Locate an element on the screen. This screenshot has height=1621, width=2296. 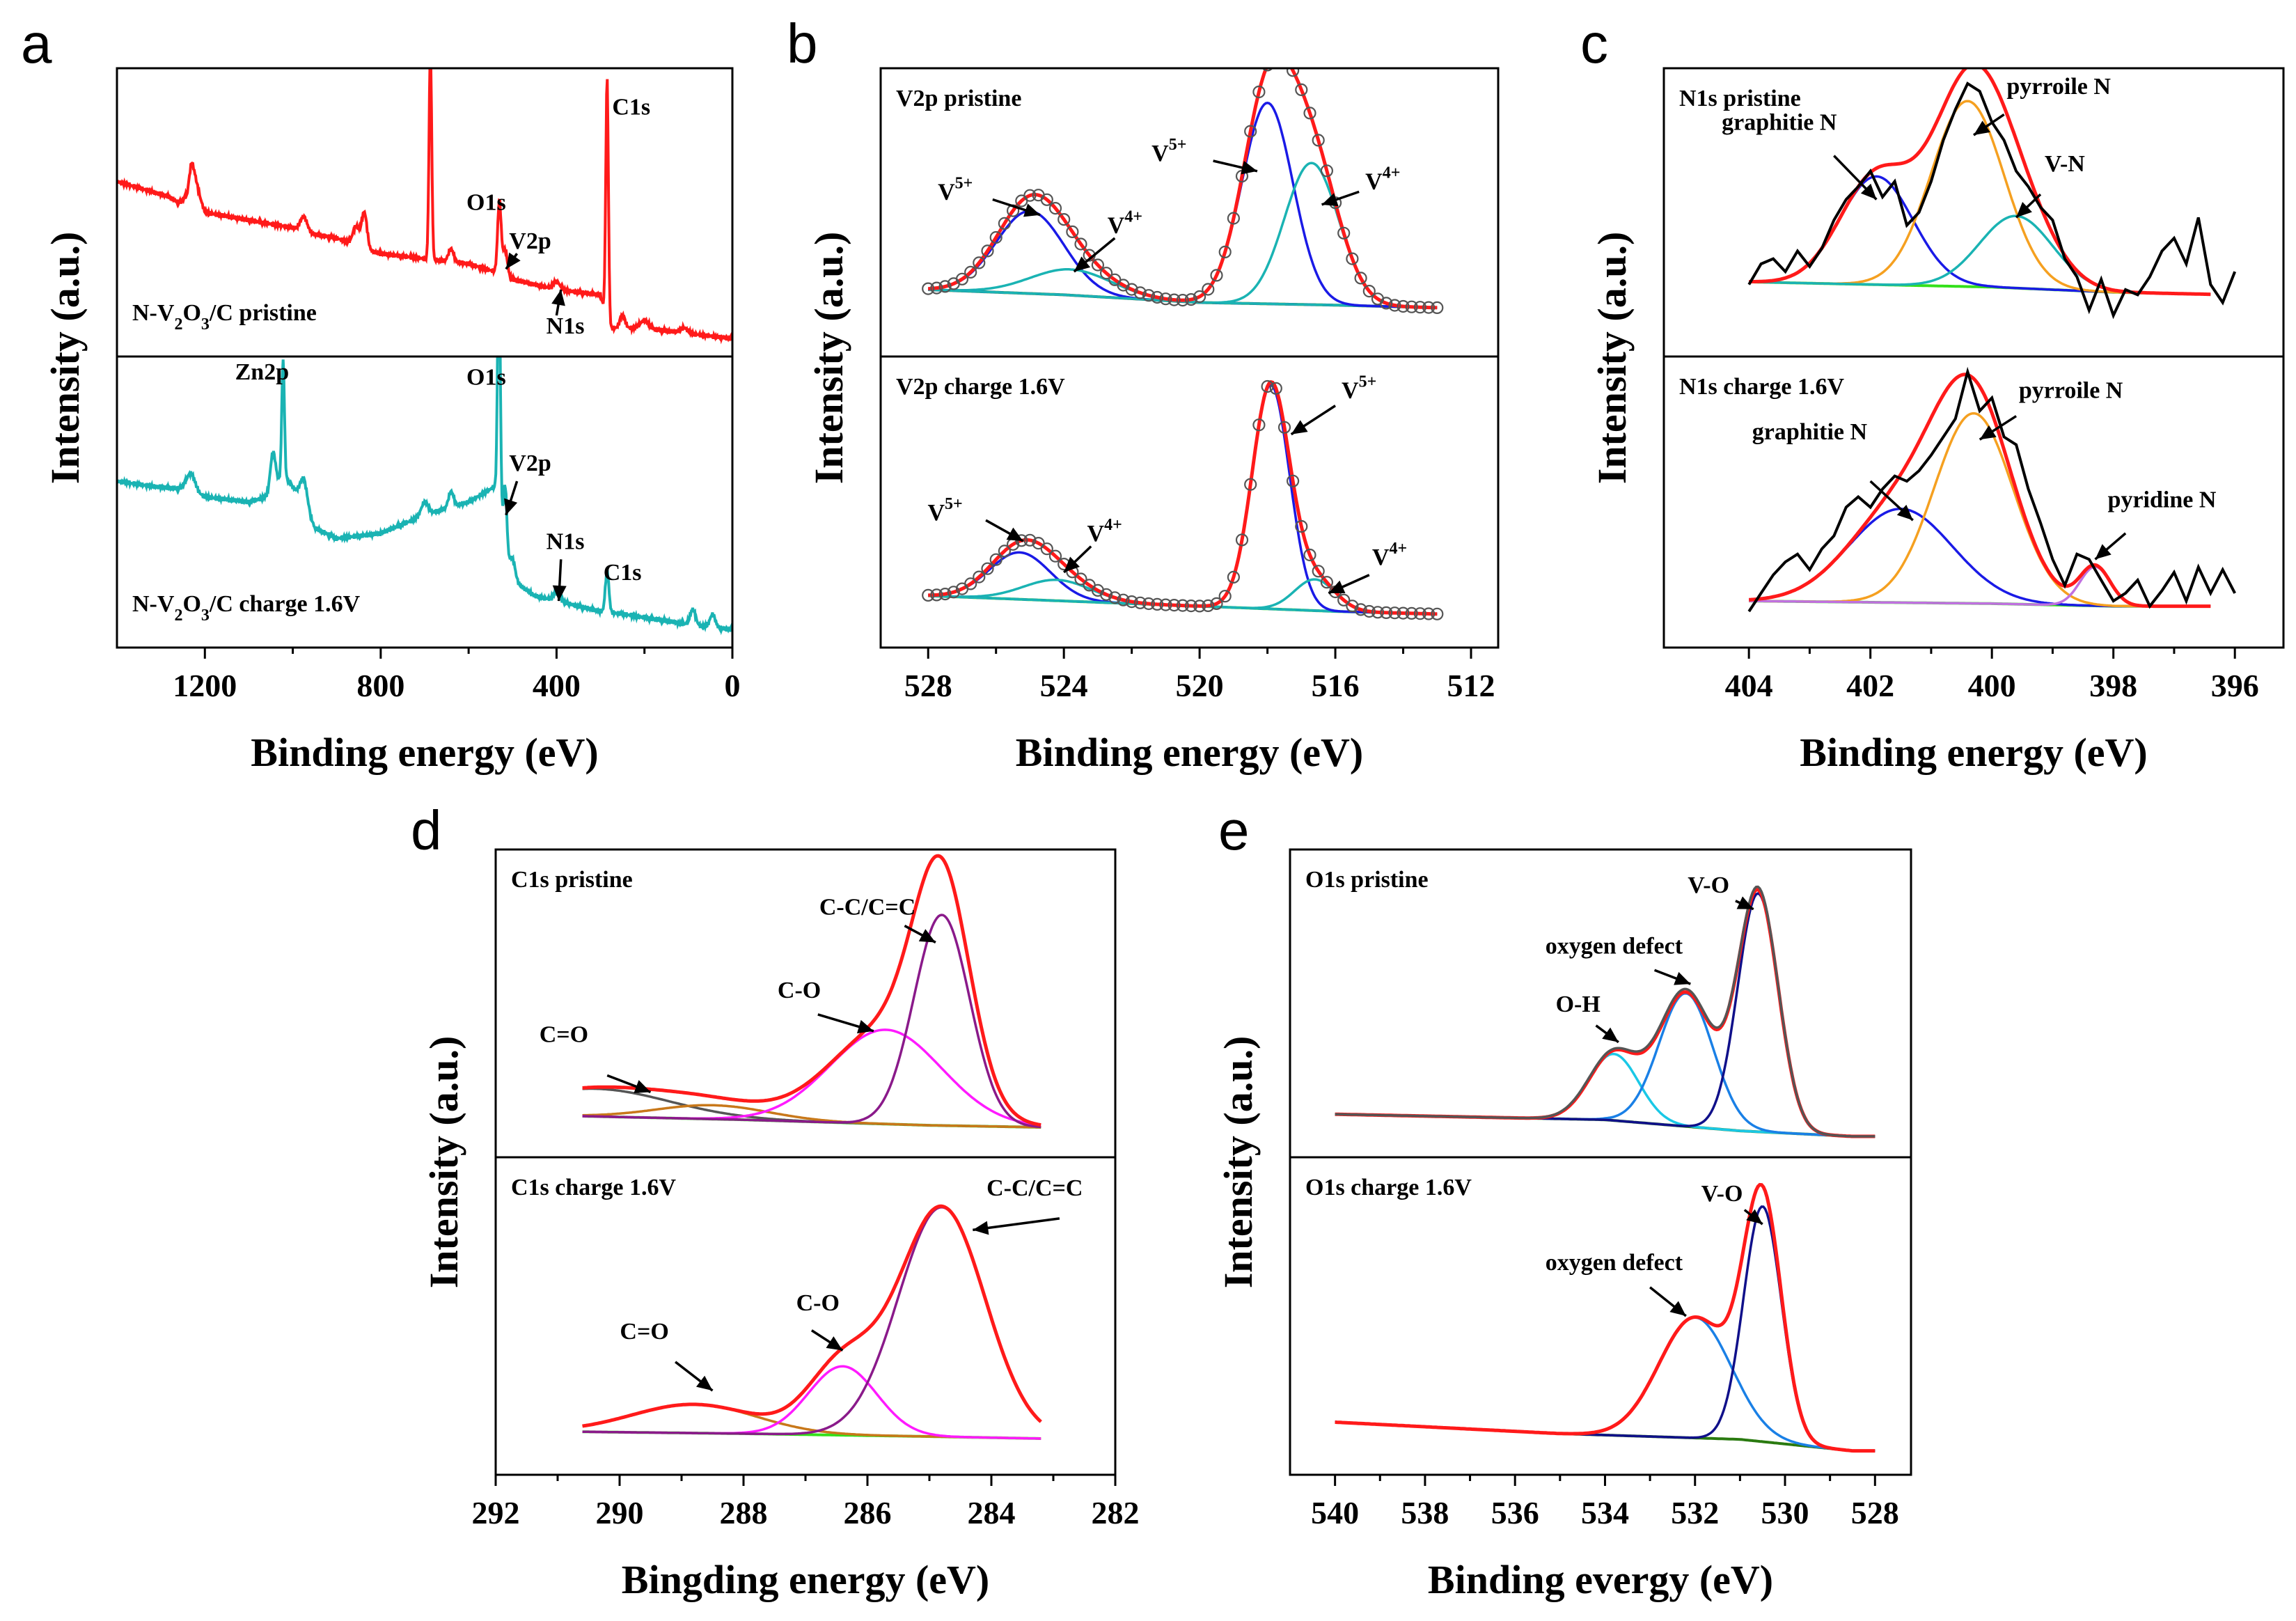
x-tick-label: 800 is located at coordinates (380, 685).